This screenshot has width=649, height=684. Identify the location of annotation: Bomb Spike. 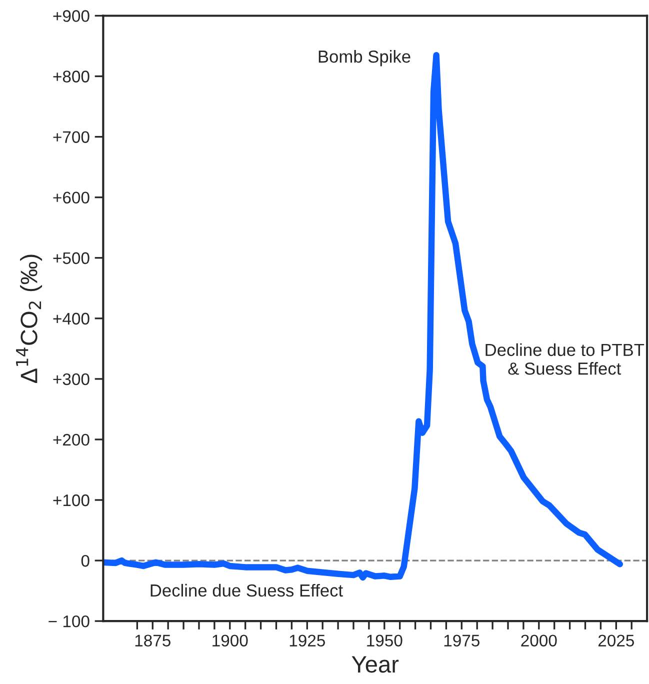
(364, 58).